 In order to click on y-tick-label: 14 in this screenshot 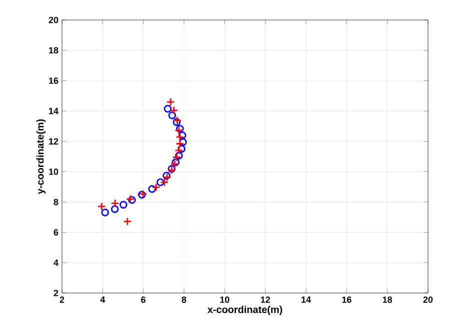, I will do `click(53, 111)`.